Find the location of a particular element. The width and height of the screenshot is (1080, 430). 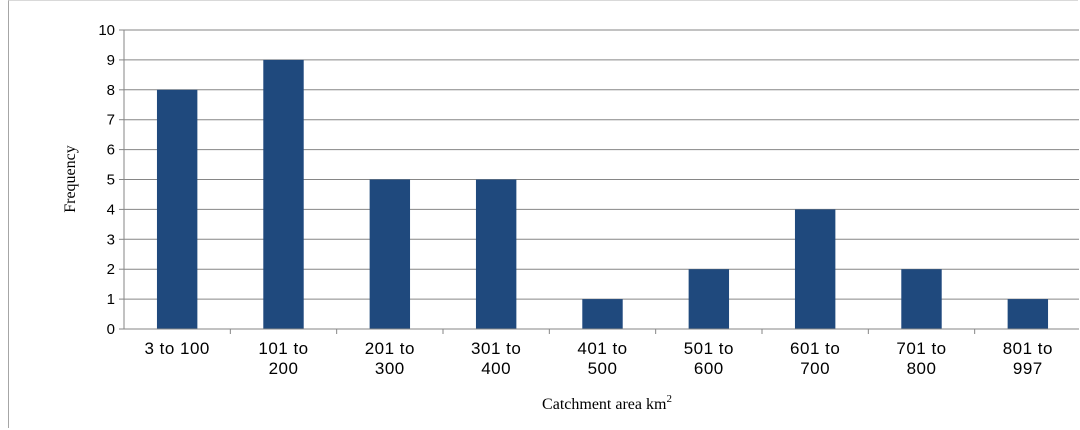

y-tick-label: 6 is located at coordinates (111, 150).